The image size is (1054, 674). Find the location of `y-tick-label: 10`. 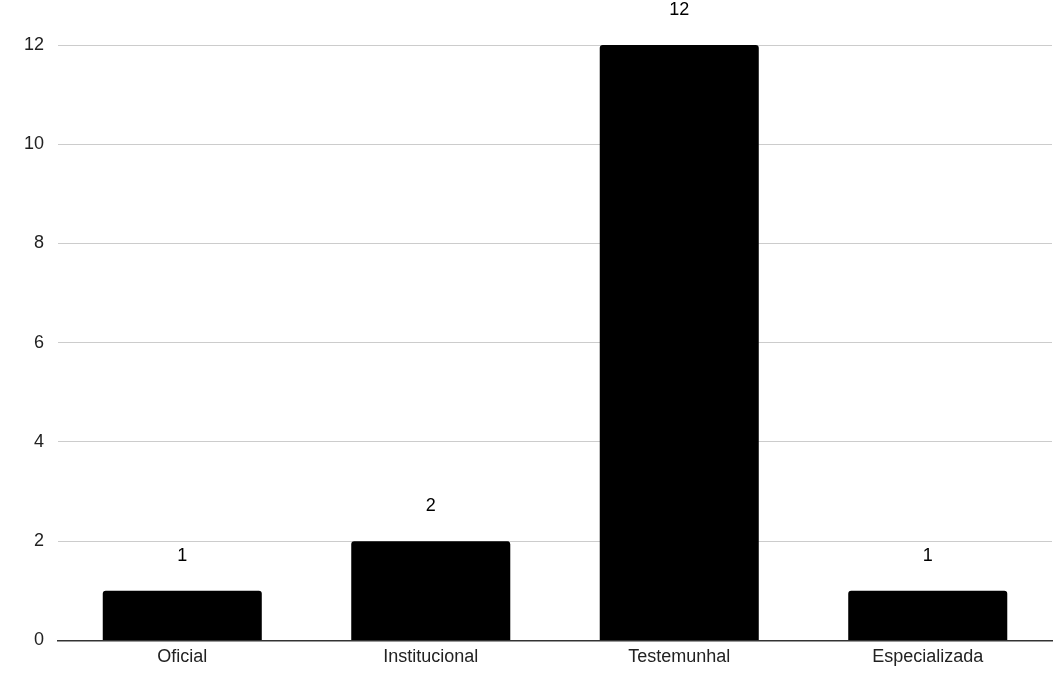

y-tick-label: 10 is located at coordinates (34, 143).